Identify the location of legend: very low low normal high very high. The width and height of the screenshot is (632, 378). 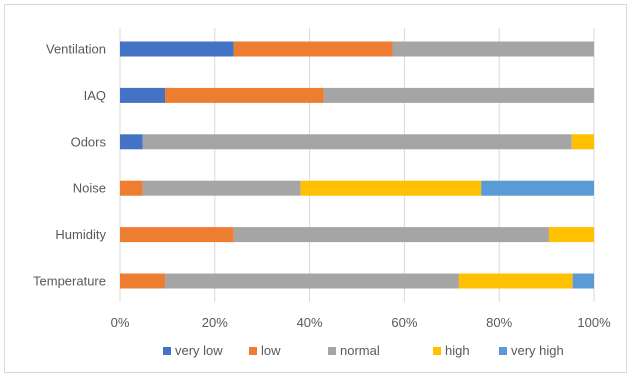
(363, 350).